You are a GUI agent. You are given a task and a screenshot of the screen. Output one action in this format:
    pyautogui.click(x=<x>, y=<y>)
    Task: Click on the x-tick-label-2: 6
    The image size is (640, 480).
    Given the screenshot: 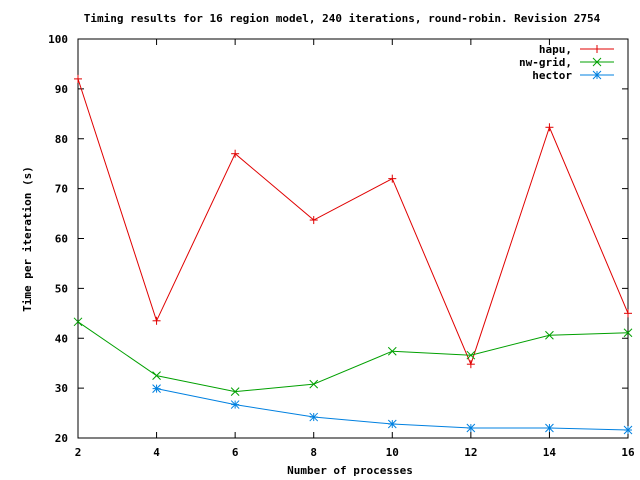 What is the action you would take?
    pyautogui.click(x=235, y=452)
    